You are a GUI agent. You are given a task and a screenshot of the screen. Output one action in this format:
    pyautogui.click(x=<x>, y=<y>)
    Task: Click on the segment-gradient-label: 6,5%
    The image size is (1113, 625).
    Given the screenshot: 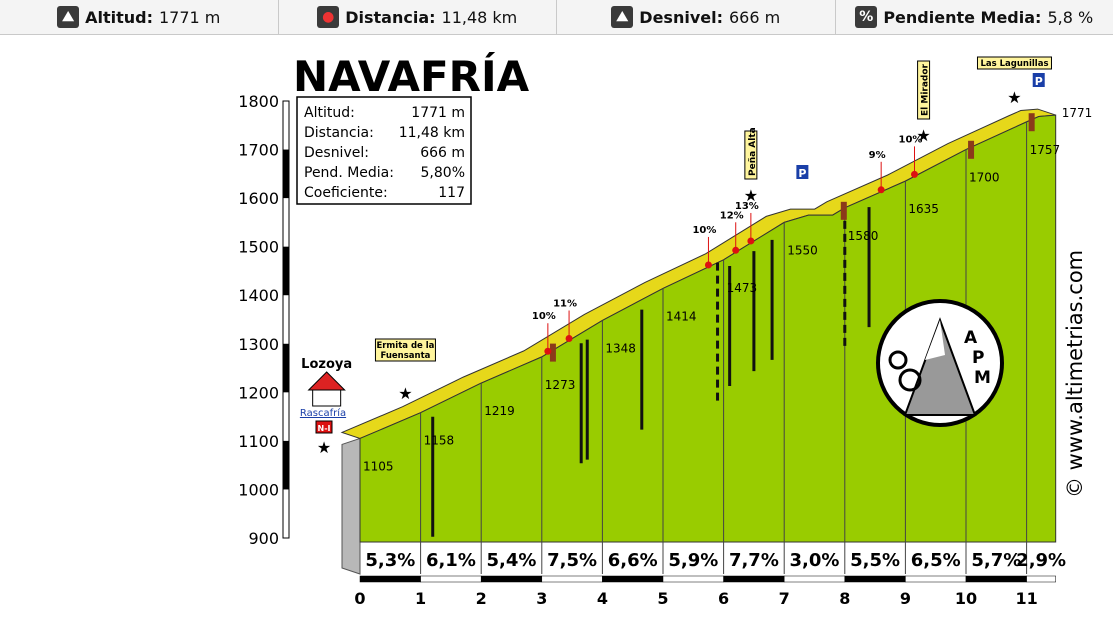 What is the action you would take?
    pyautogui.click(x=936, y=560)
    